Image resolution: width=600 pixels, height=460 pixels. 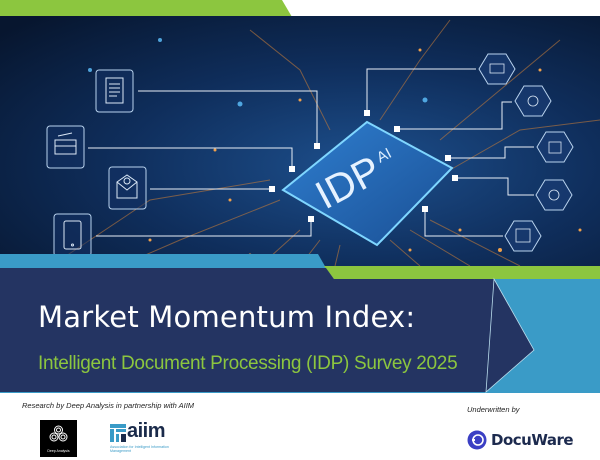 I want to click on chip-label-small: AI, so click(x=384, y=156).